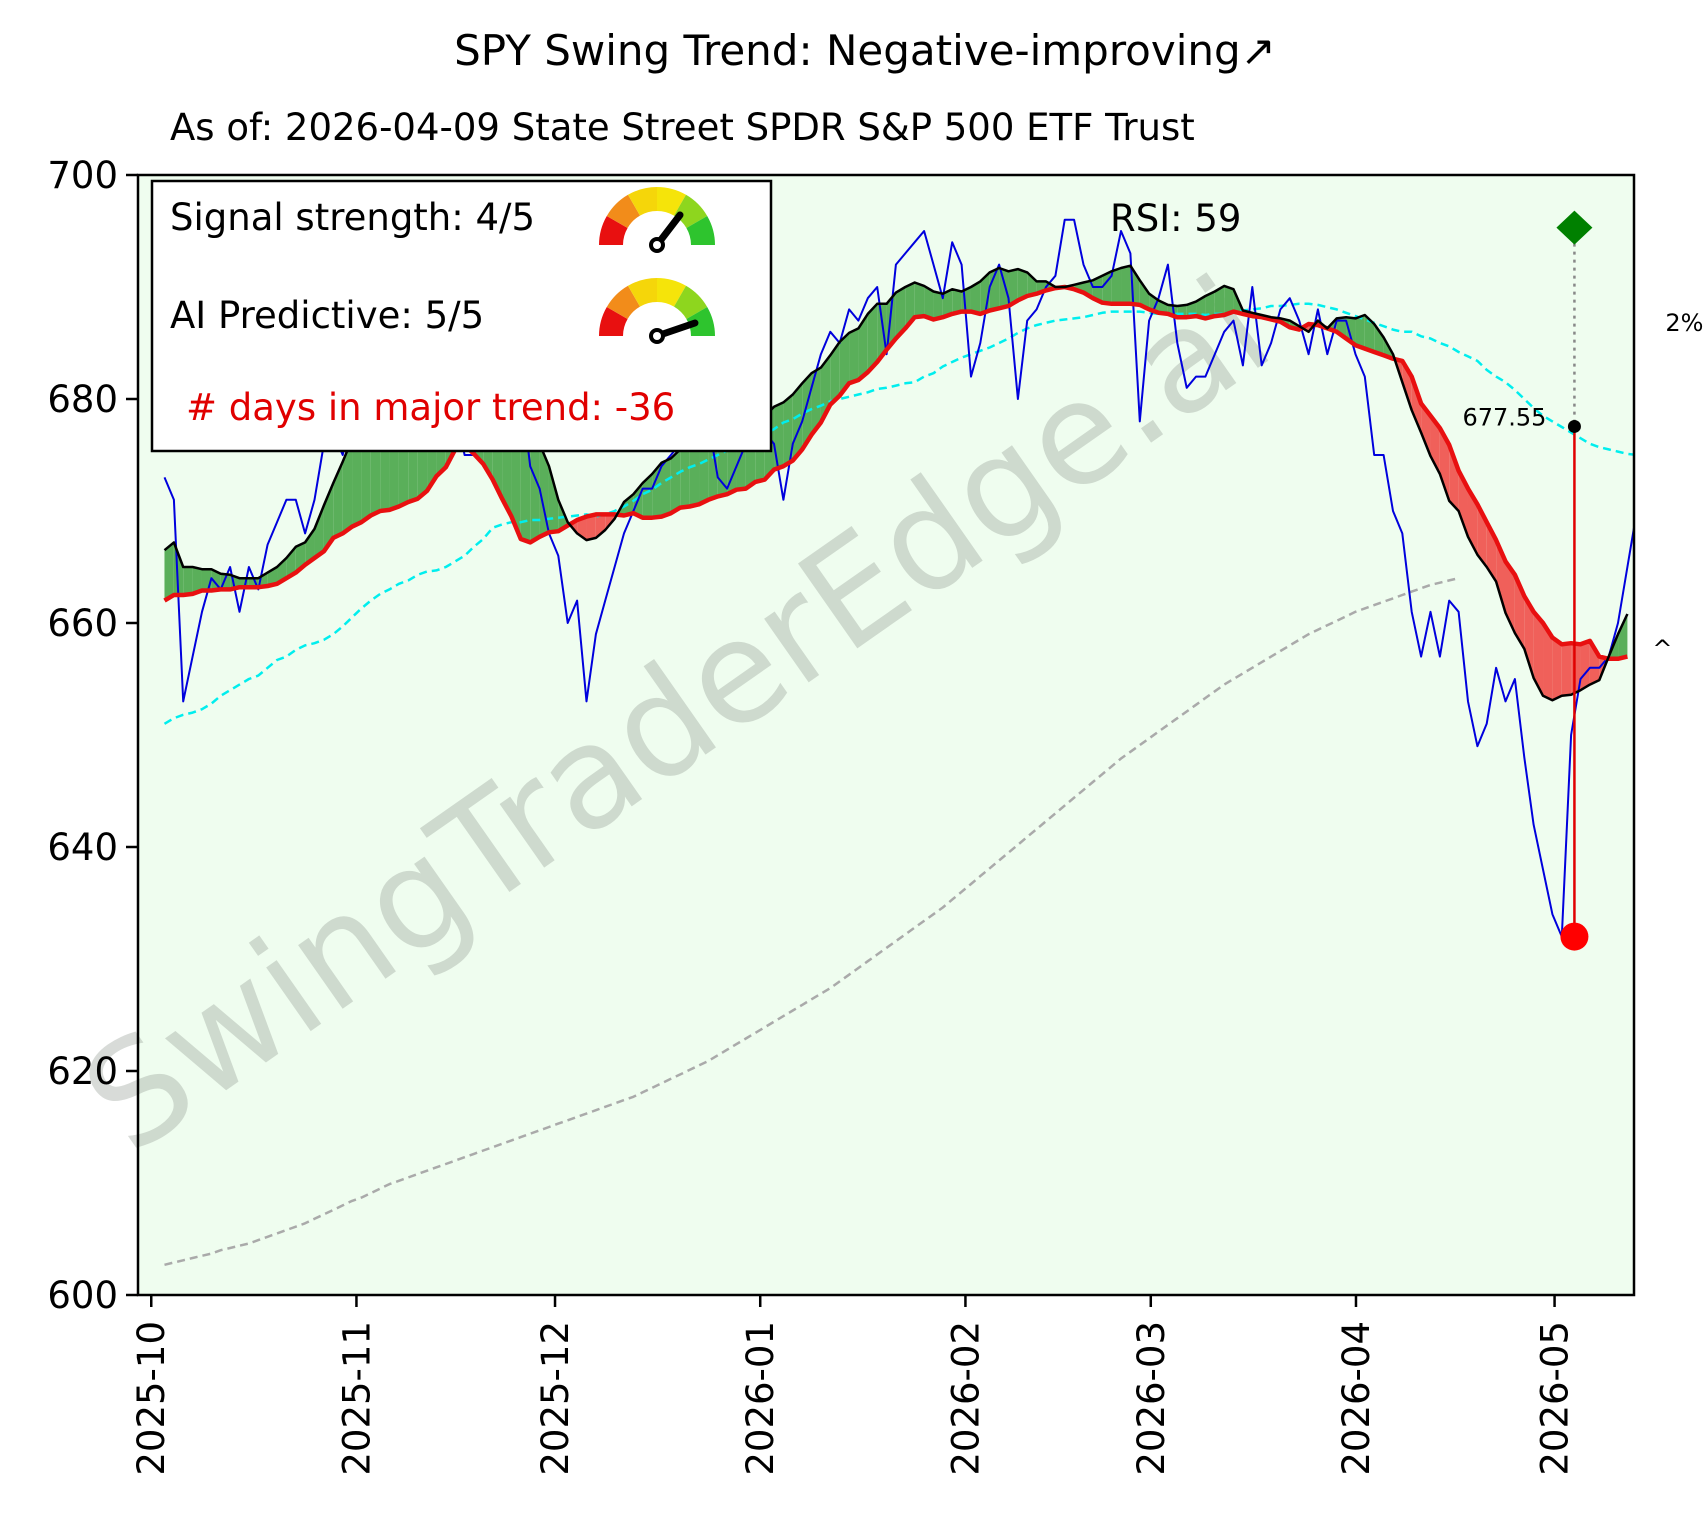 This screenshot has width=1703, height=1516. I want to click on days-in-trend-label: # days in major trend: -36, so click(430, 407).